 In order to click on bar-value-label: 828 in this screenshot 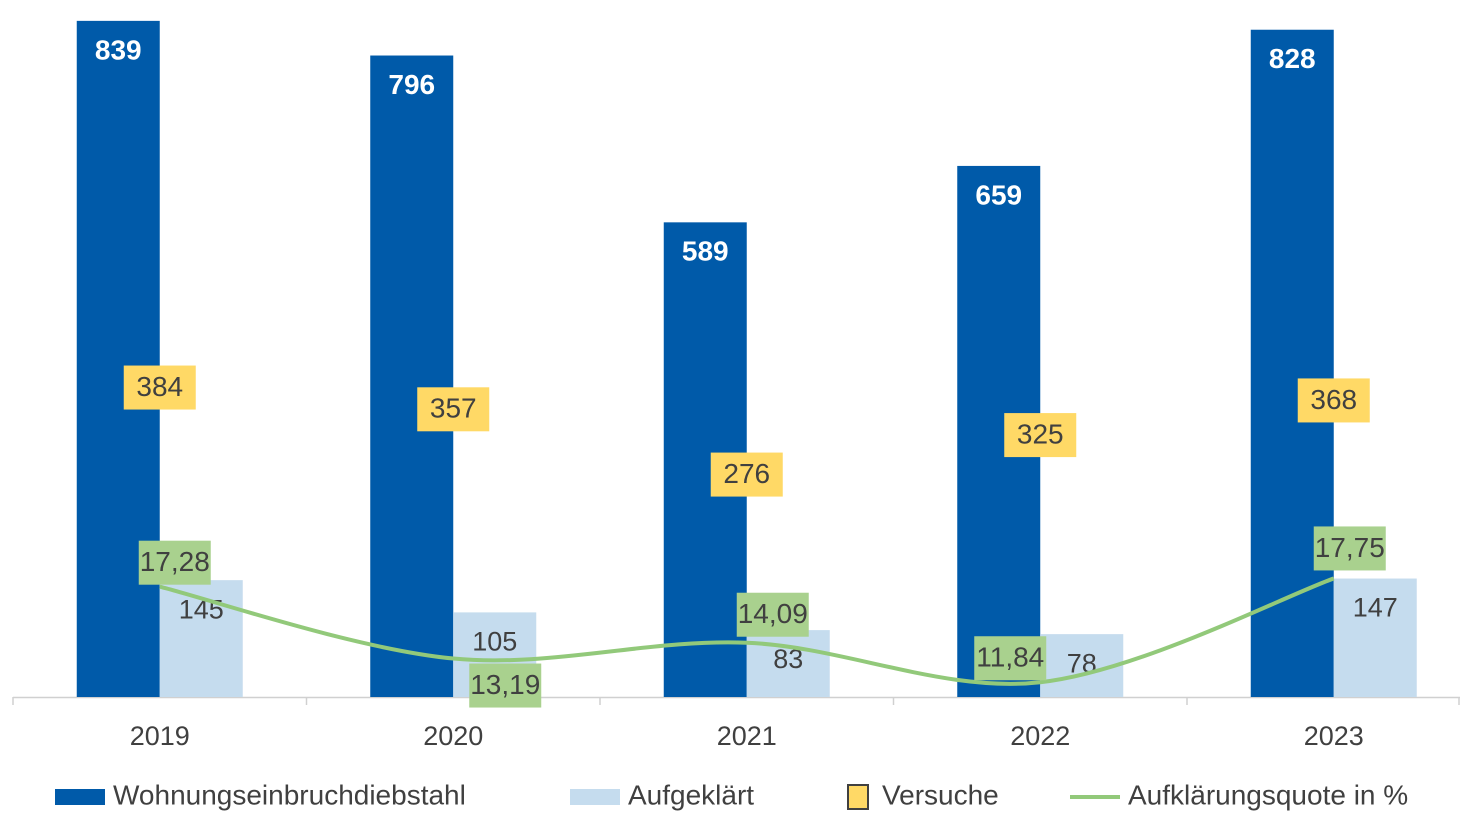, I will do `click(1292, 58)`.